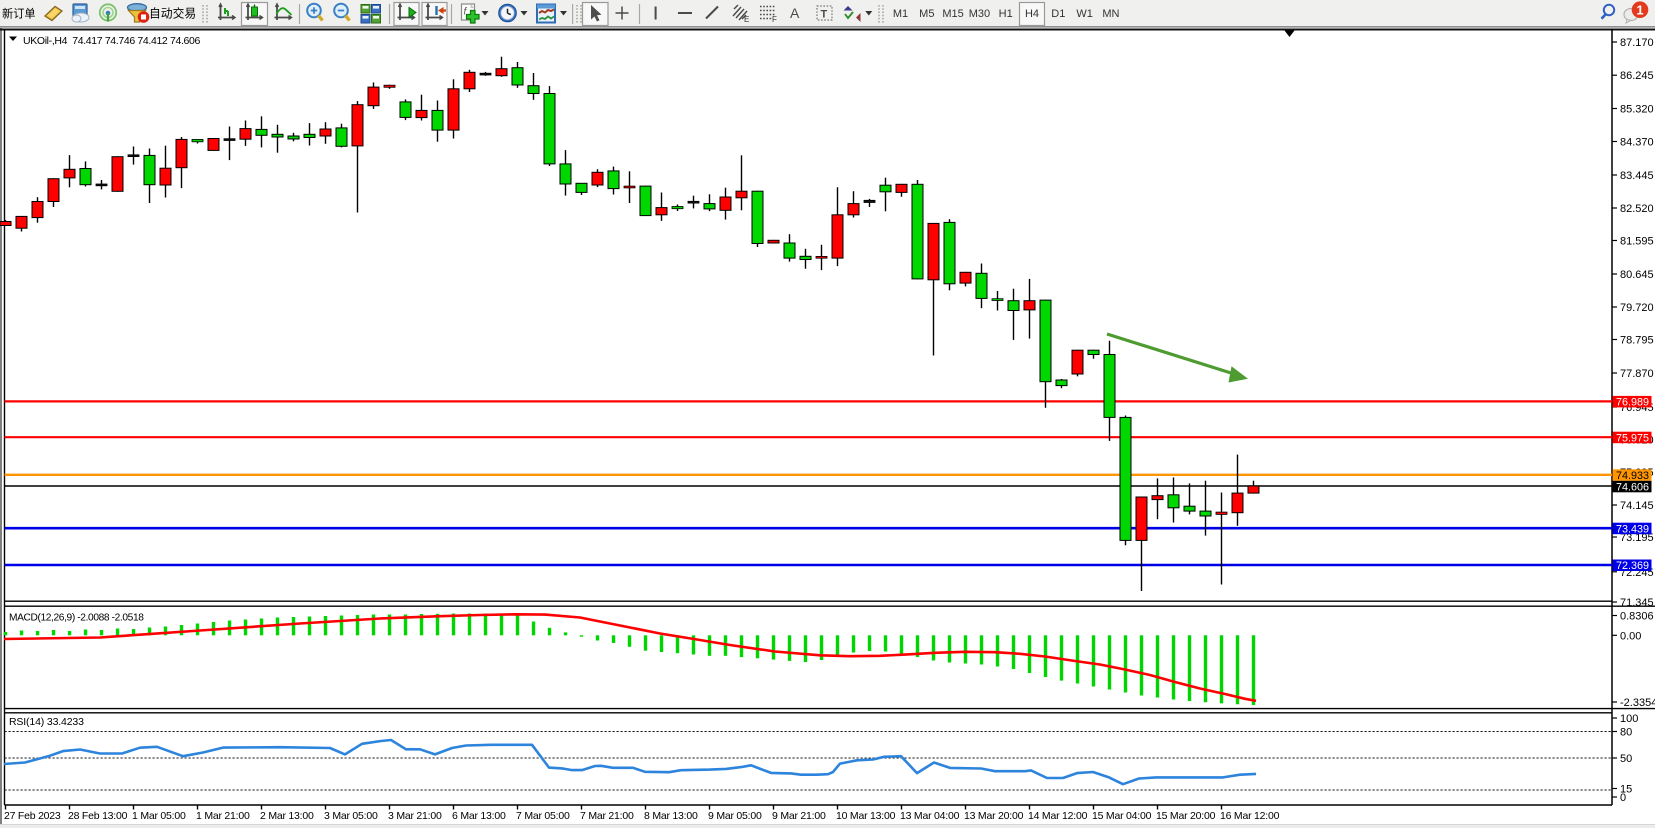 The height and width of the screenshot is (828, 1655). What do you see at coordinates (1623, 798) in the screenshot?
I see `svg-text: 0` at bounding box center [1623, 798].